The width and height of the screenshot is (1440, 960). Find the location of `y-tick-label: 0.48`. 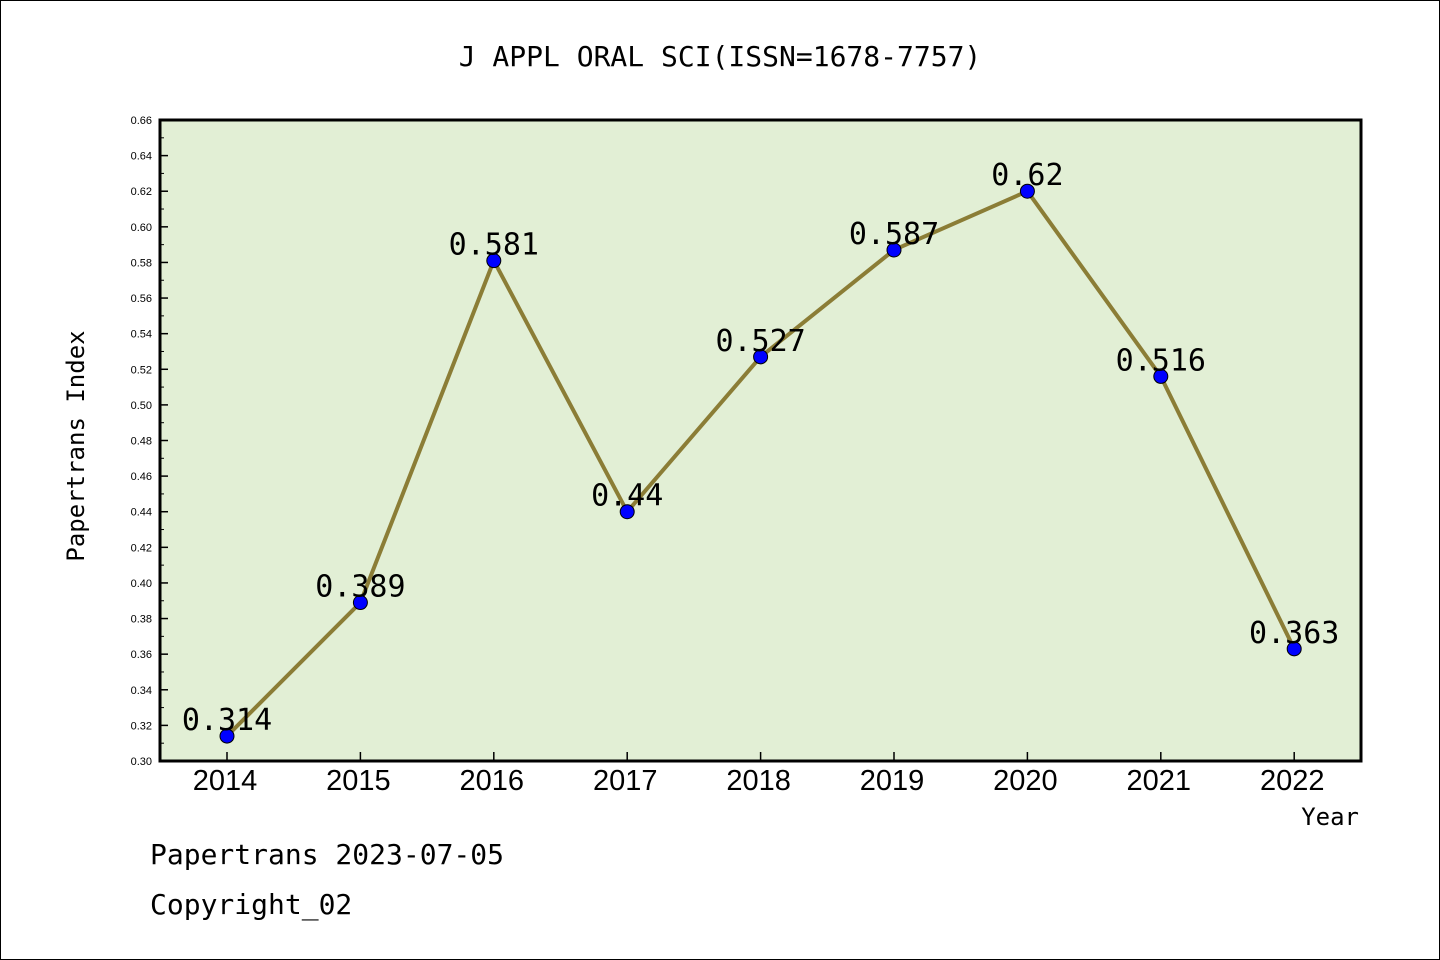

y-tick-label: 0.48 is located at coordinates (141, 442).